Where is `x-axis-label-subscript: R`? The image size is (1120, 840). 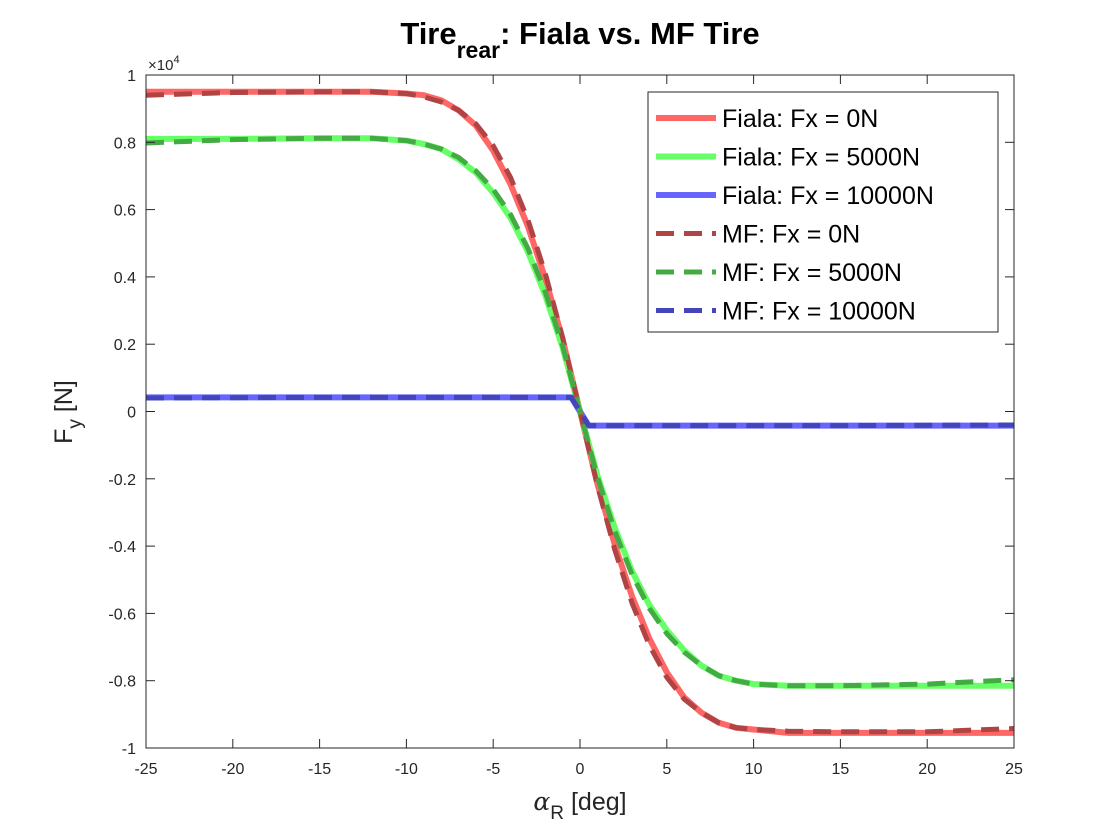
x-axis-label-subscript: R is located at coordinates (557, 813).